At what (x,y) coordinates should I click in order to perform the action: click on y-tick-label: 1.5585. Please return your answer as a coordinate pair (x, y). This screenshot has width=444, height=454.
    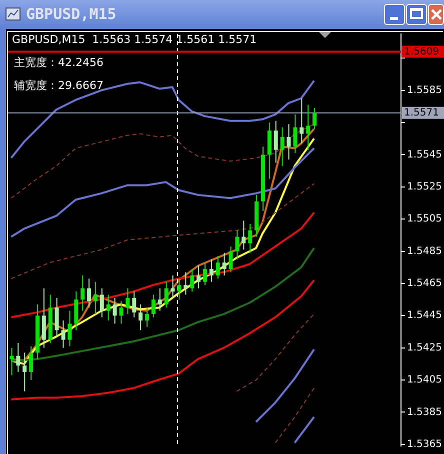
    Looking at the image, I should click on (424, 90).